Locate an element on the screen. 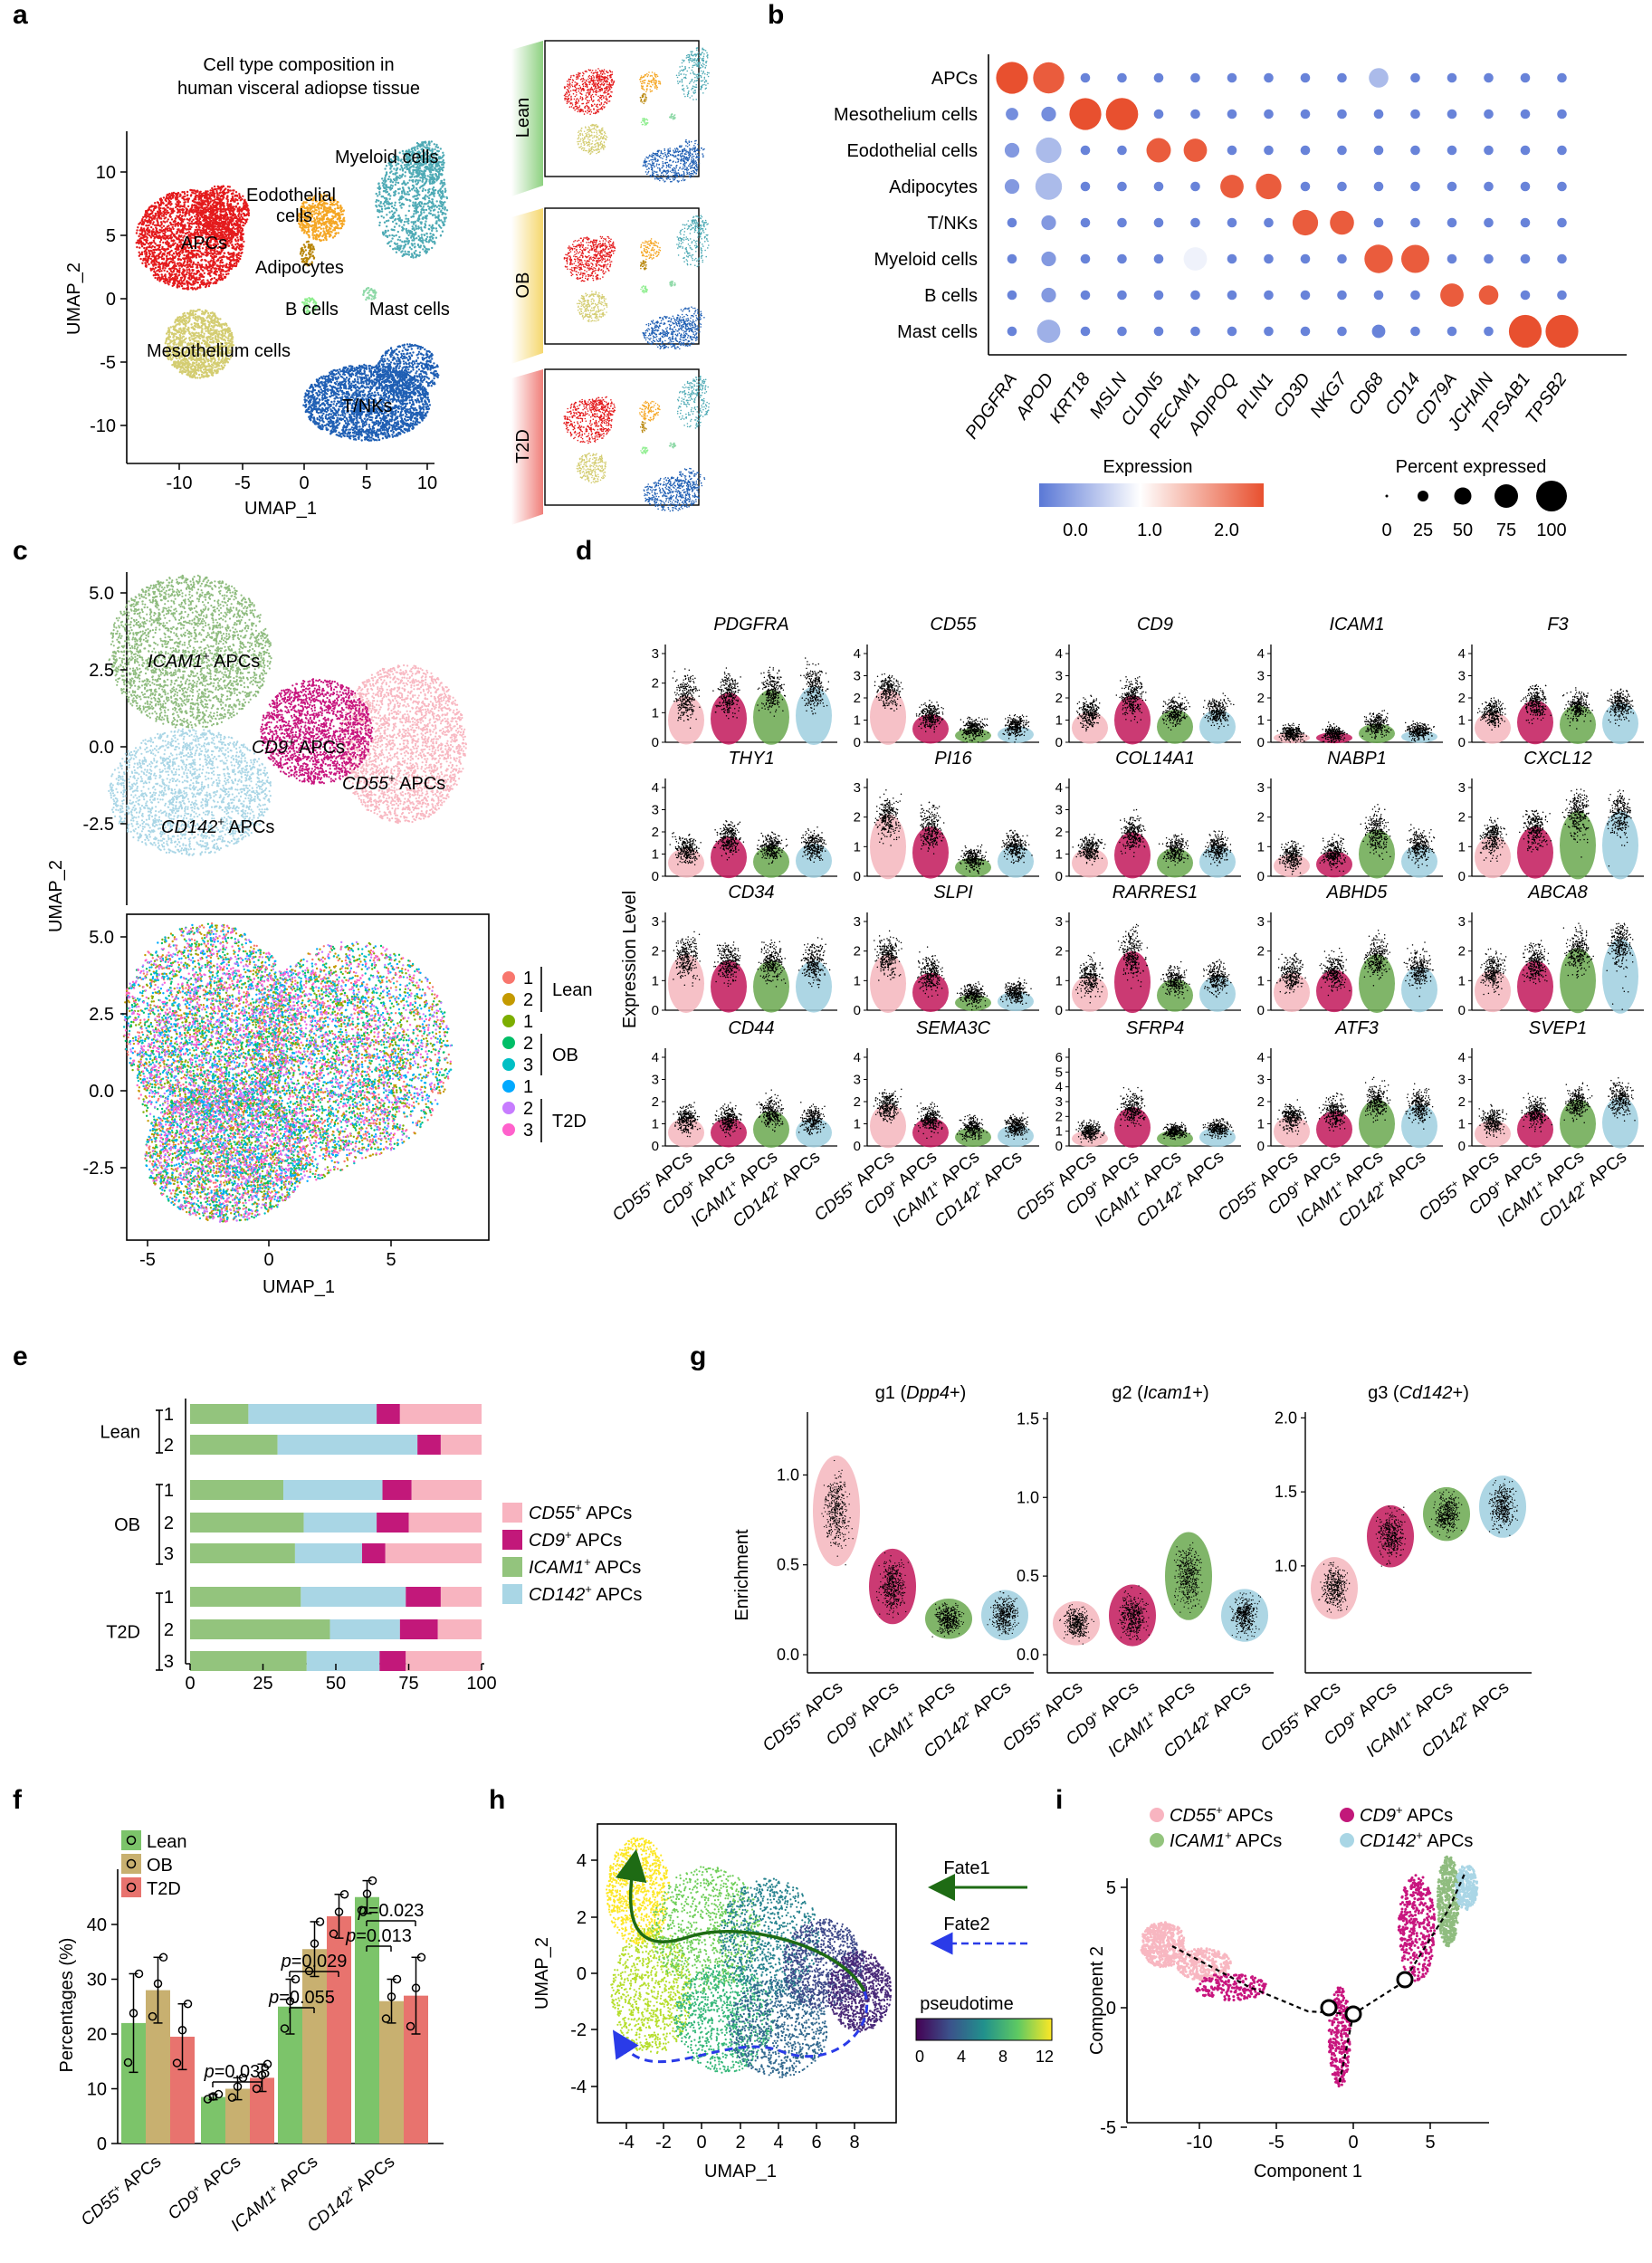 This screenshot has width=1652, height=2263. enrichment-y-tick-label: 1.0 is located at coordinates (1028, 1497).